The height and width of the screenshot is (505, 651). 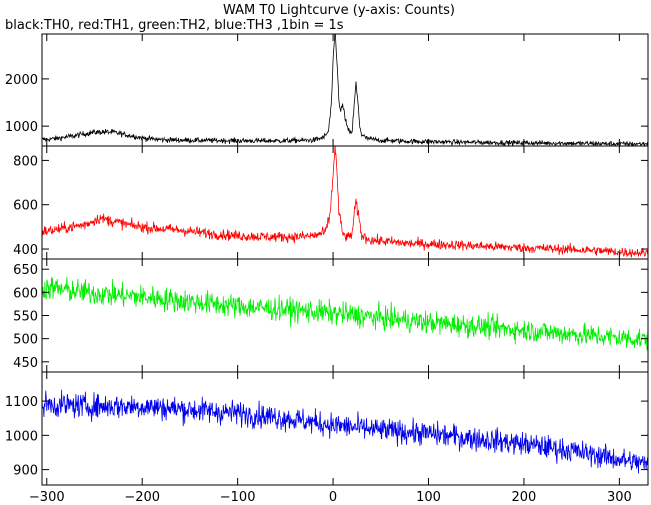 I want to click on x-tick-label: 300, so click(x=619, y=497).